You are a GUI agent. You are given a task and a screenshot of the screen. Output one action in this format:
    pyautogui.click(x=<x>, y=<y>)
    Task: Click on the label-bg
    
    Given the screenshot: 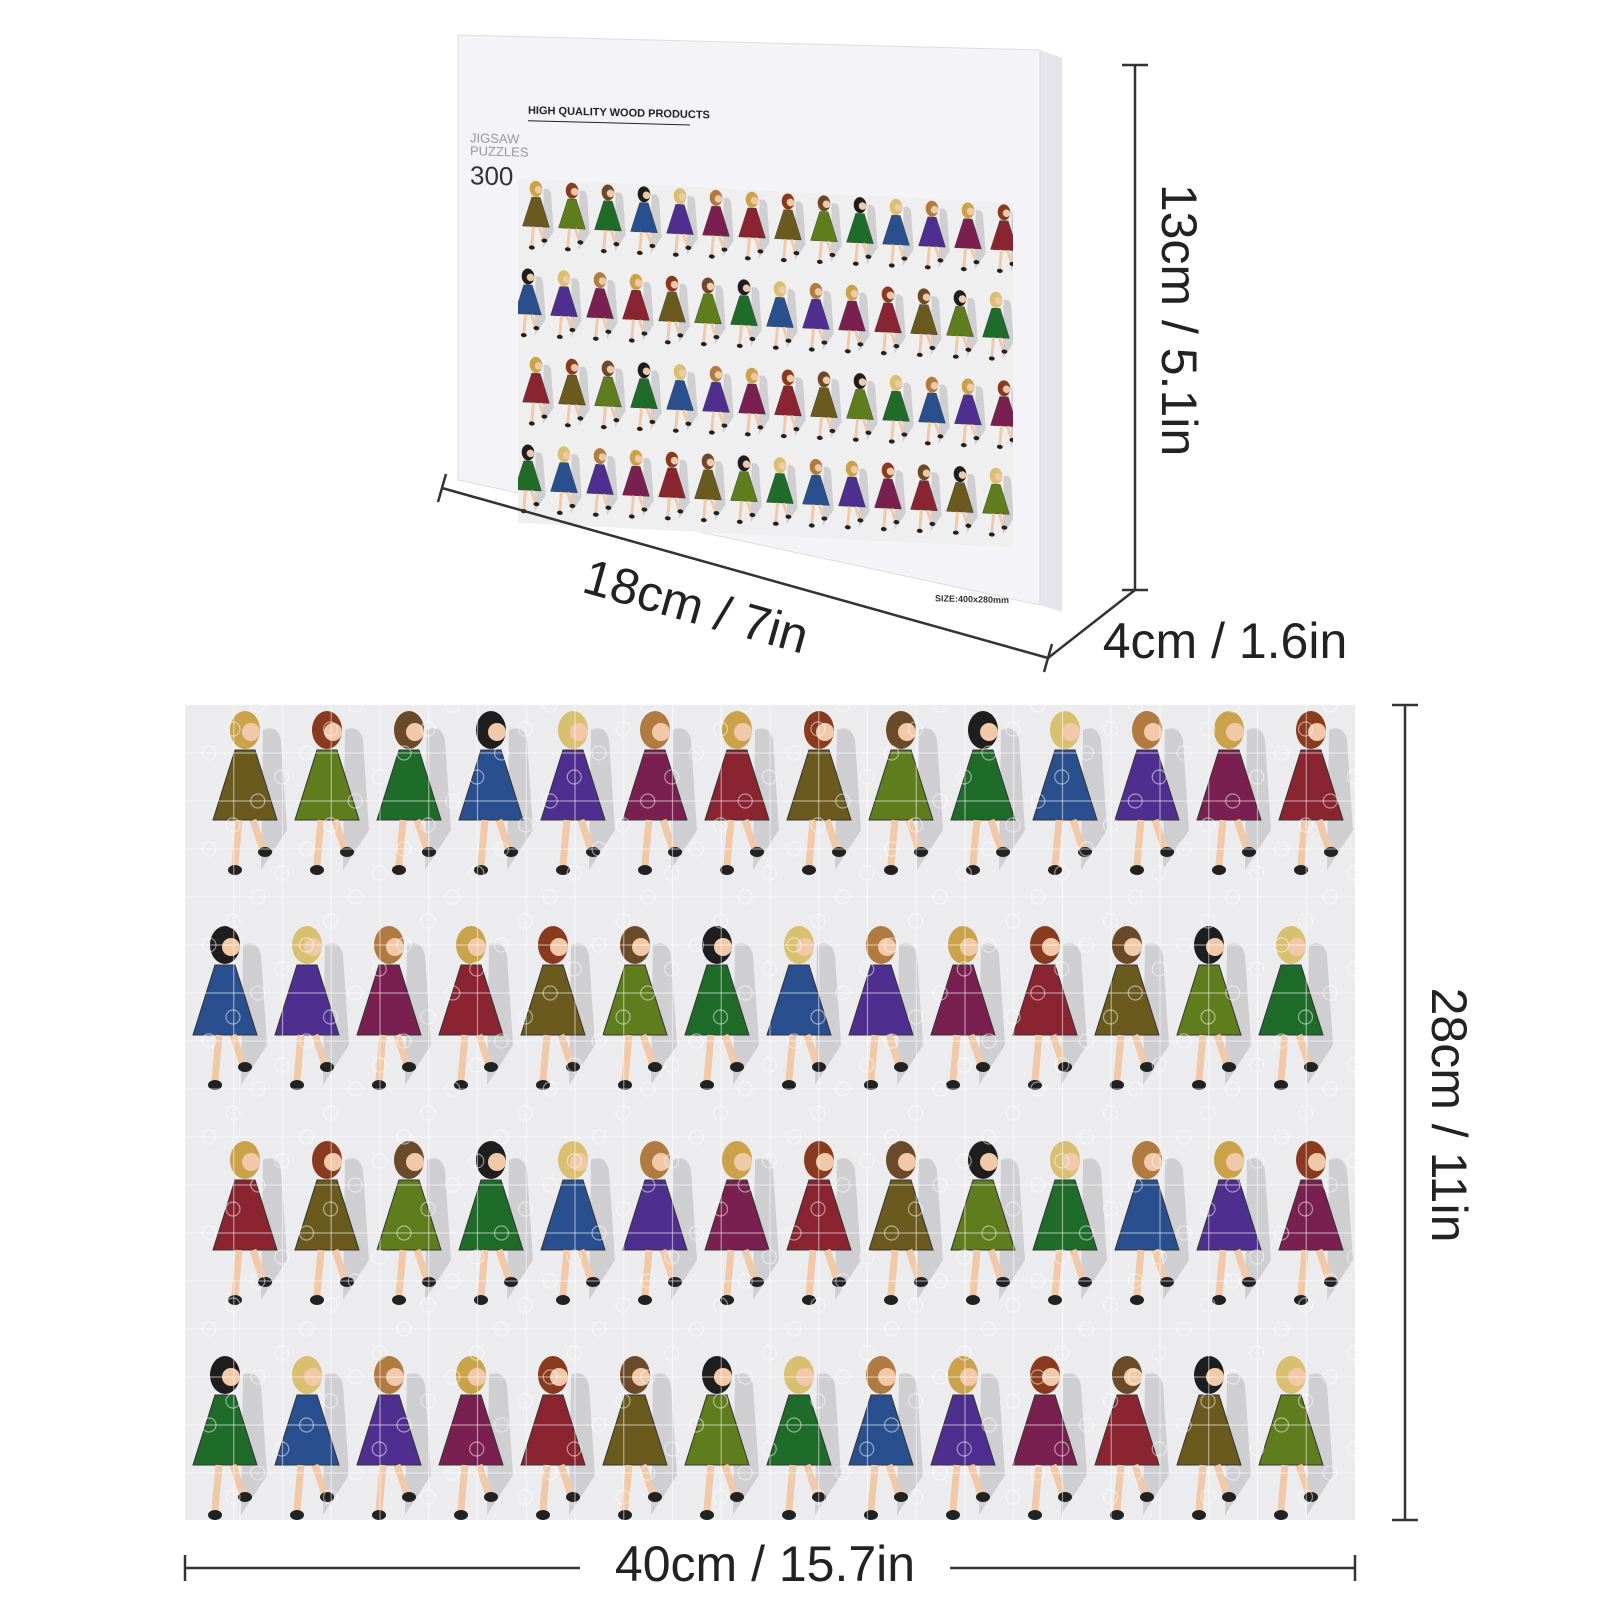 What is the action you would take?
    pyautogui.click(x=765, y=1568)
    